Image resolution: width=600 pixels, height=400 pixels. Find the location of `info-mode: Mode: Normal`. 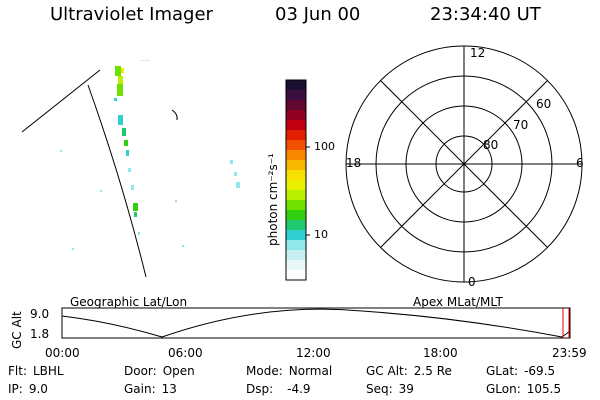

info-mode: Mode: Normal is located at coordinates (289, 371).